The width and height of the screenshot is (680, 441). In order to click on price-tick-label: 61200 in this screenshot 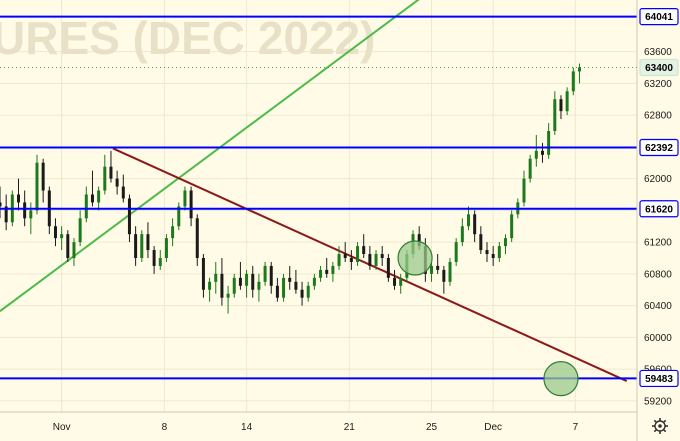, I will do `click(658, 243)`.